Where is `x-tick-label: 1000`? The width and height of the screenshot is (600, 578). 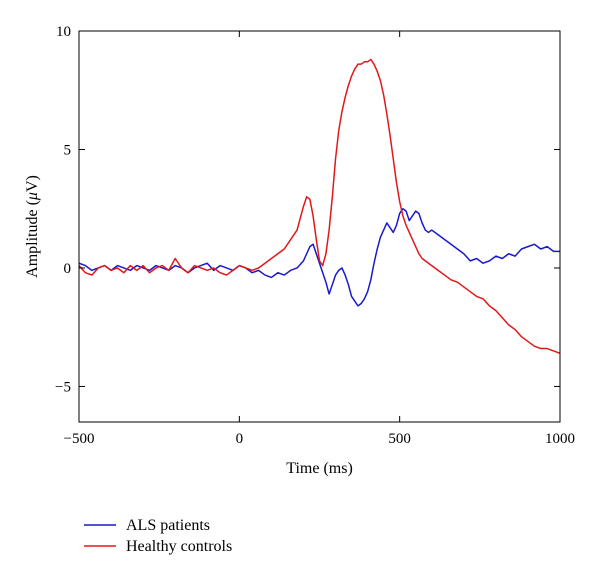
x-tick-label: 1000 is located at coordinates (560, 439).